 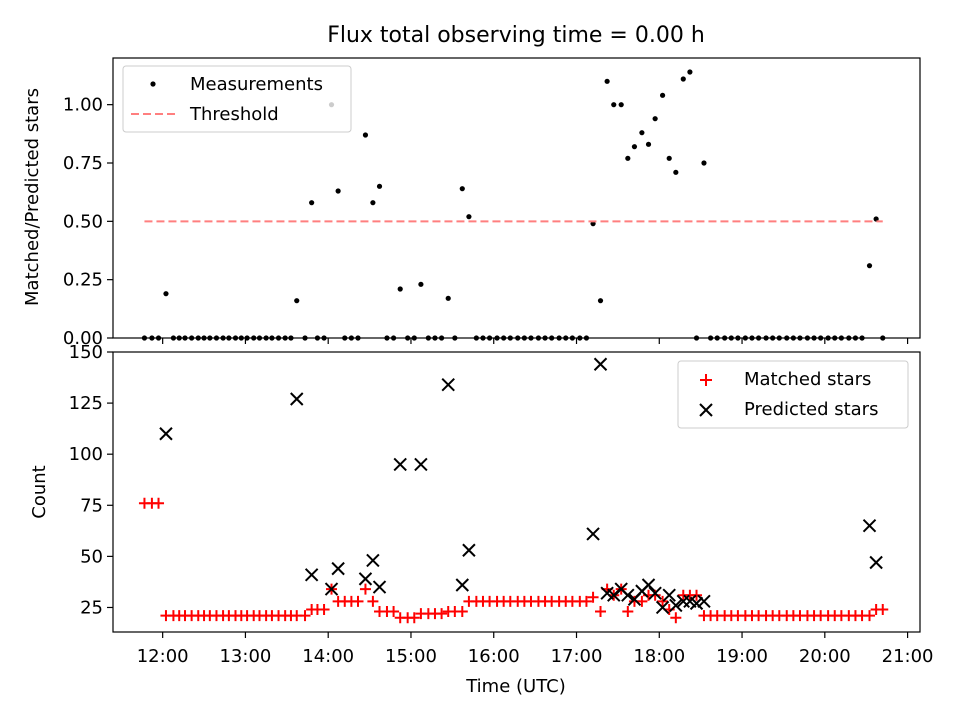 I want to click on bottom-x-tick-label: 17:00, so click(x=577, y=656).